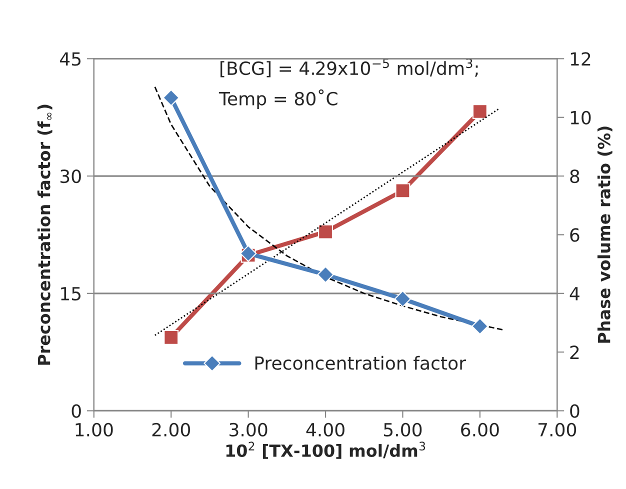 This screenshot has height=489, width=626. What do you see at coordinates (70, 177) in the screenshot?
I see `y-tick-label: 30` at bounding box center [70, 177].